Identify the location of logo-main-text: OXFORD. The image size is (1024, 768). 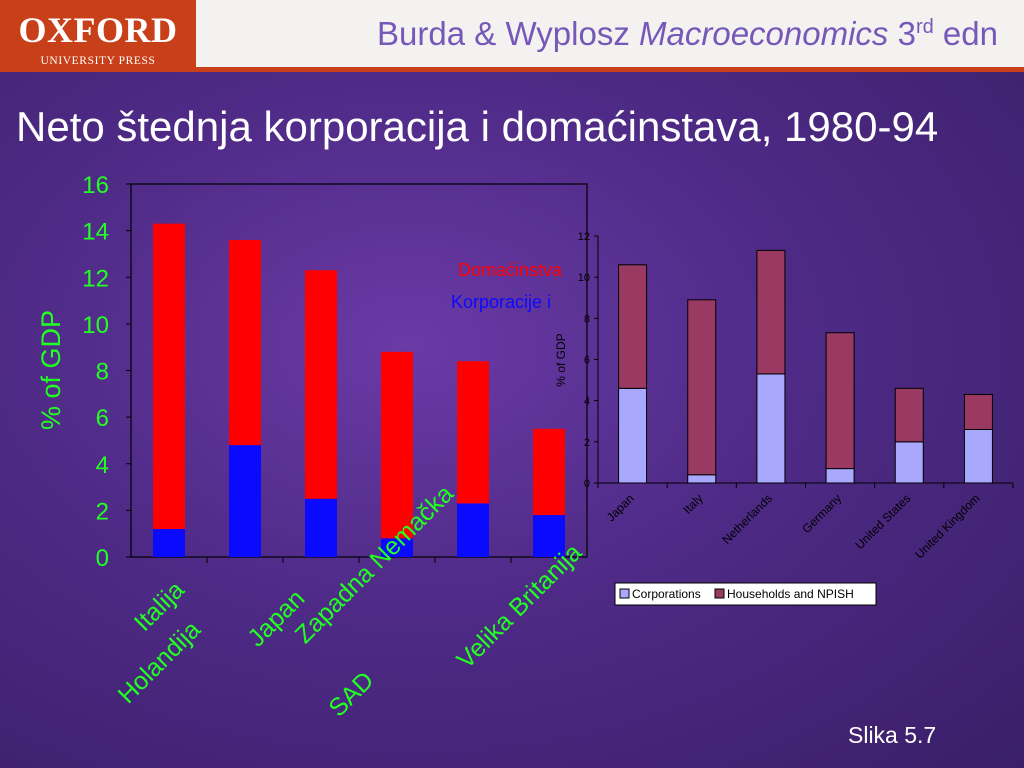
(98, 30).